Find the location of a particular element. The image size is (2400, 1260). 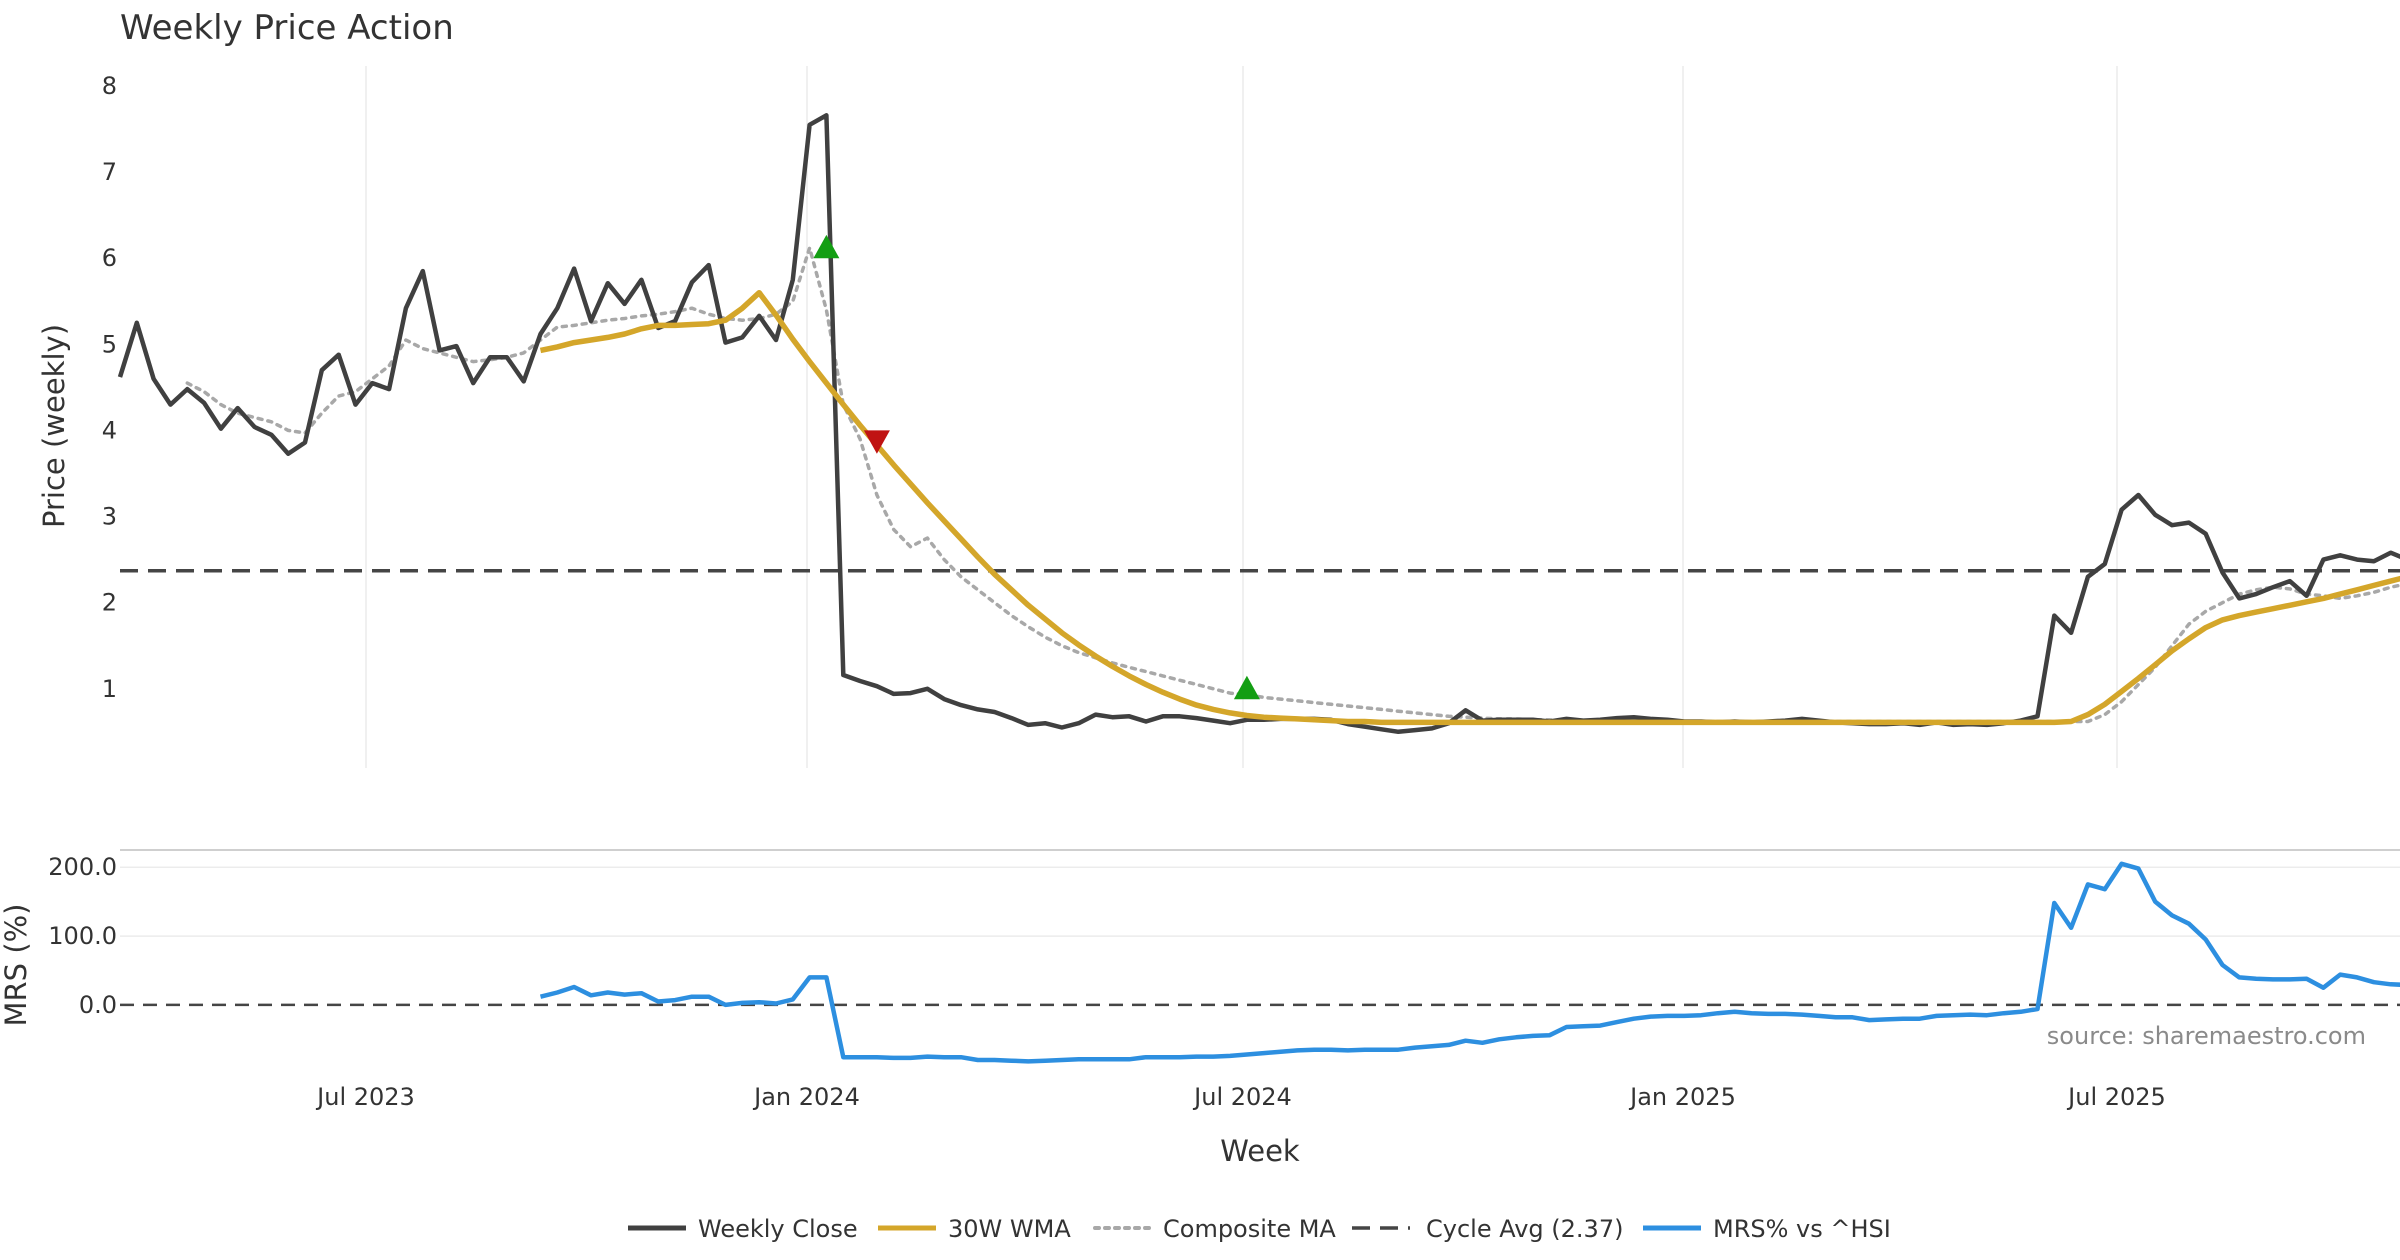

source-note: source: sharemaestro.com is located at coordinates (2206, 1036).